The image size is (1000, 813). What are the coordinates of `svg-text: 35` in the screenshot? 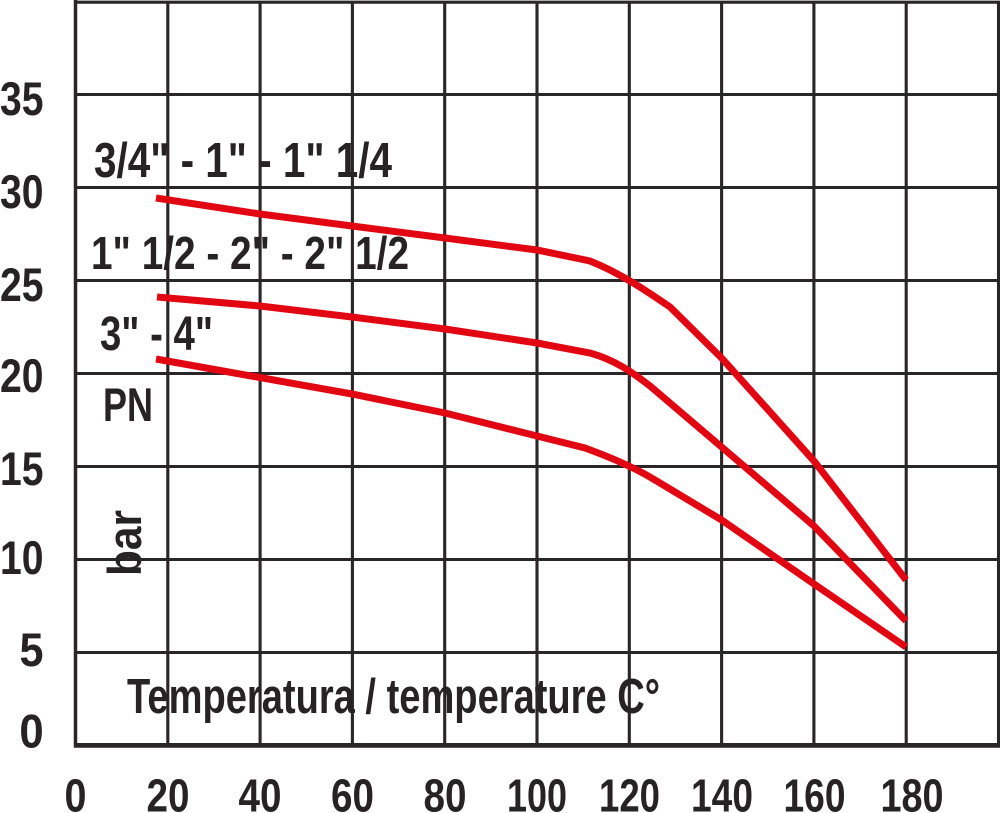 It's located at (22, 98).